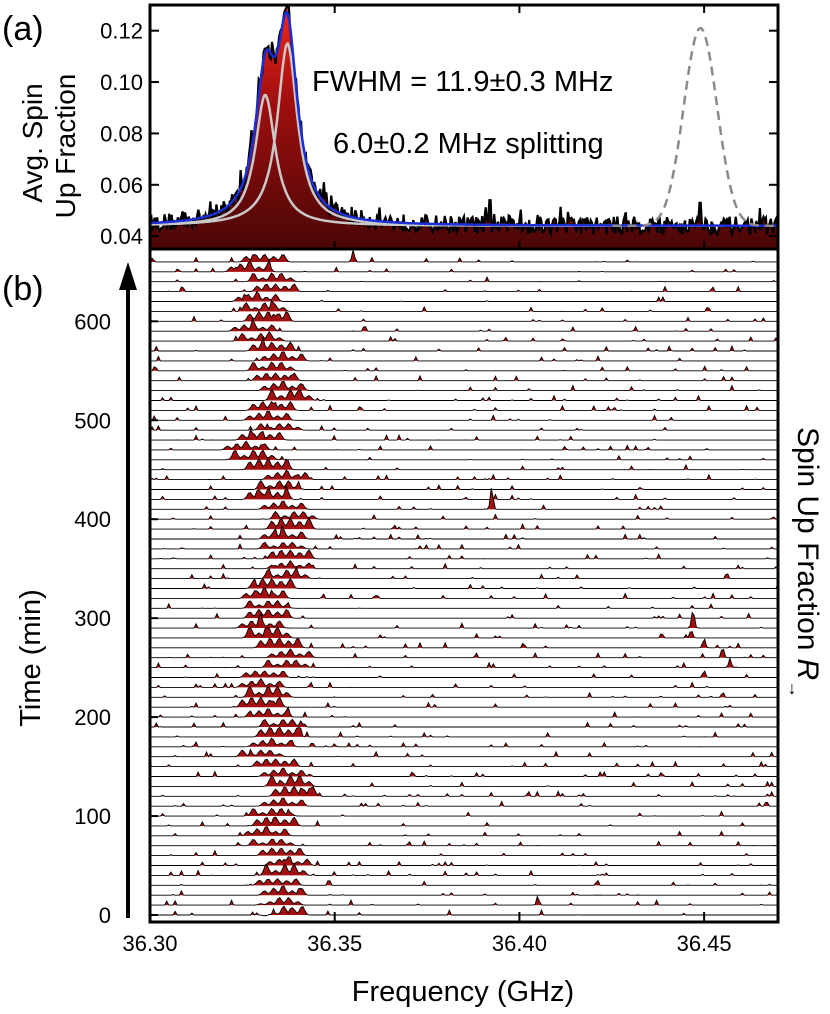 The width and height of the screenshot is (830, 1014). I want to click on sweep-90-fill, so click(464, 821).